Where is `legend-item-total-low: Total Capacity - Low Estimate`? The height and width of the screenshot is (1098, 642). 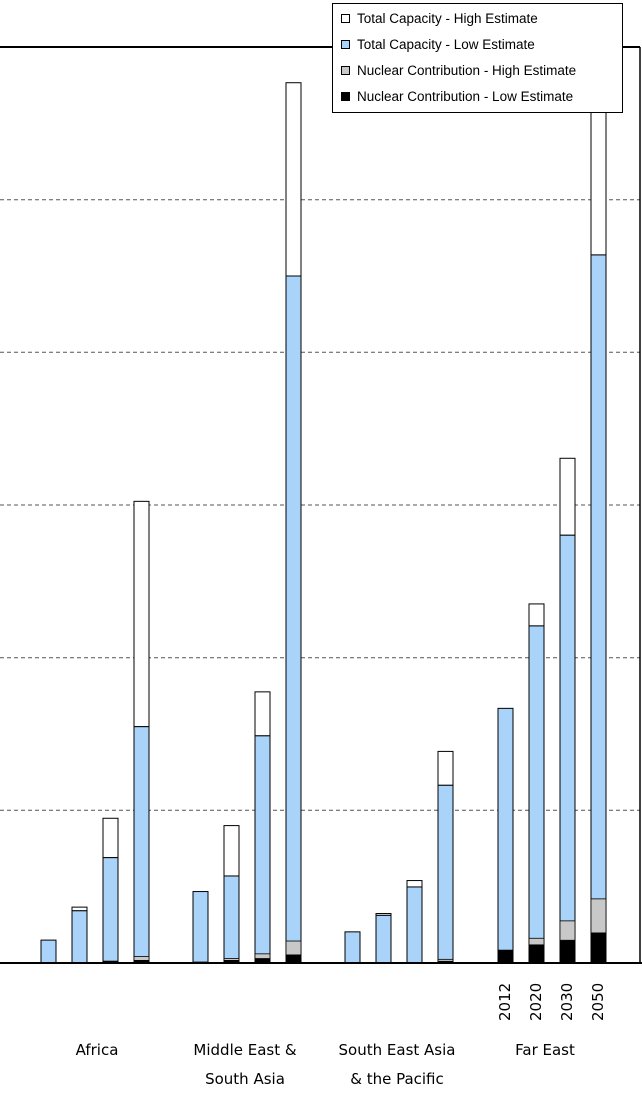 legend-item-total-low: Total Capacity - Low Estimate is located at coordinates (438, 44).